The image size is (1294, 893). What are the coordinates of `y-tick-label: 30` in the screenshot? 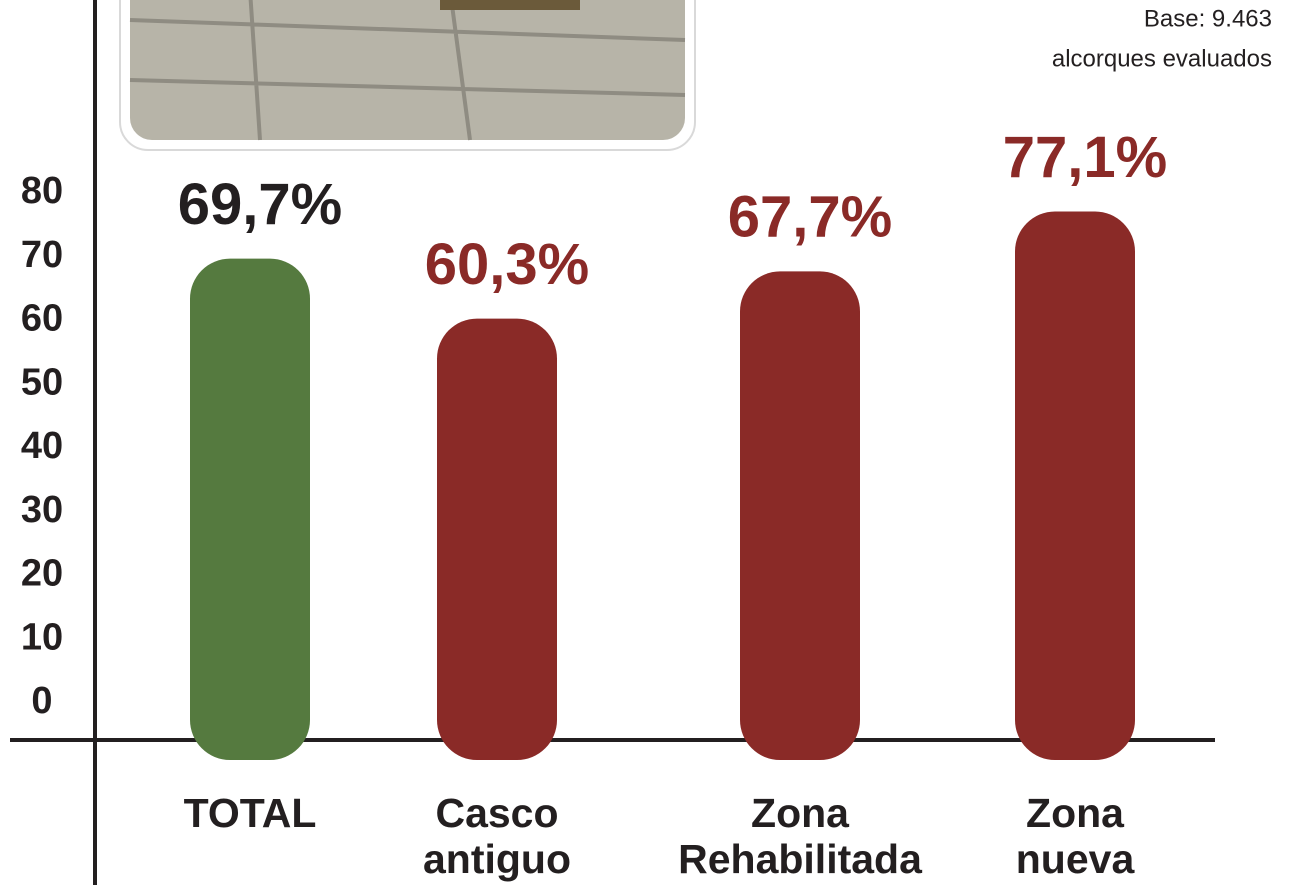 It's located at (42, 510).